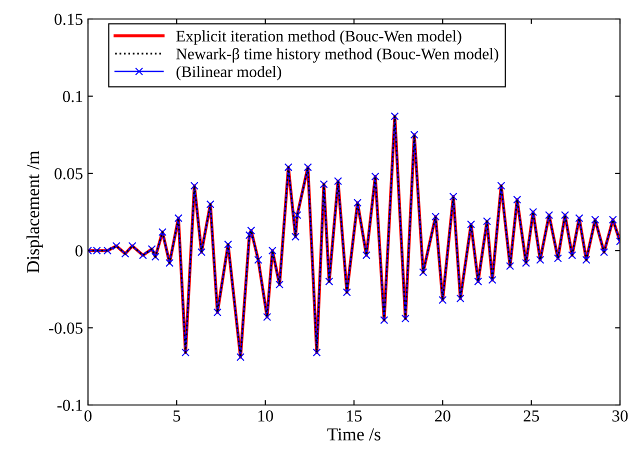 The image size is (630, 454). What do you see at coordinates (532, 416) in the screenshot?
I see `x-tick-label: 25` at bounding box center [532, 416].